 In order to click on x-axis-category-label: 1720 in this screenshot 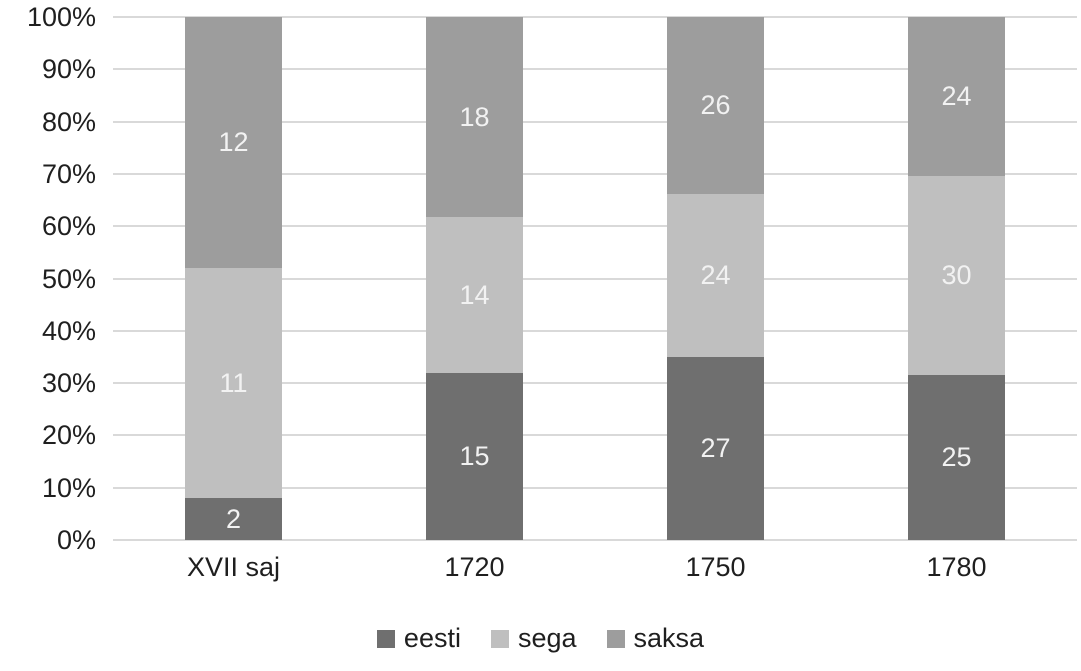, I will do `click(474, 567)`.